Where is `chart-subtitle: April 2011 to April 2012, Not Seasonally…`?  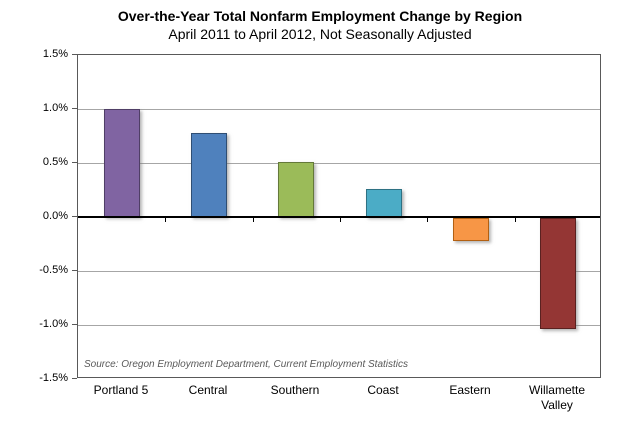
chart-subtitle: April 2011 to April 2012, Not Seasonally… is located at coordinates (320, 34).